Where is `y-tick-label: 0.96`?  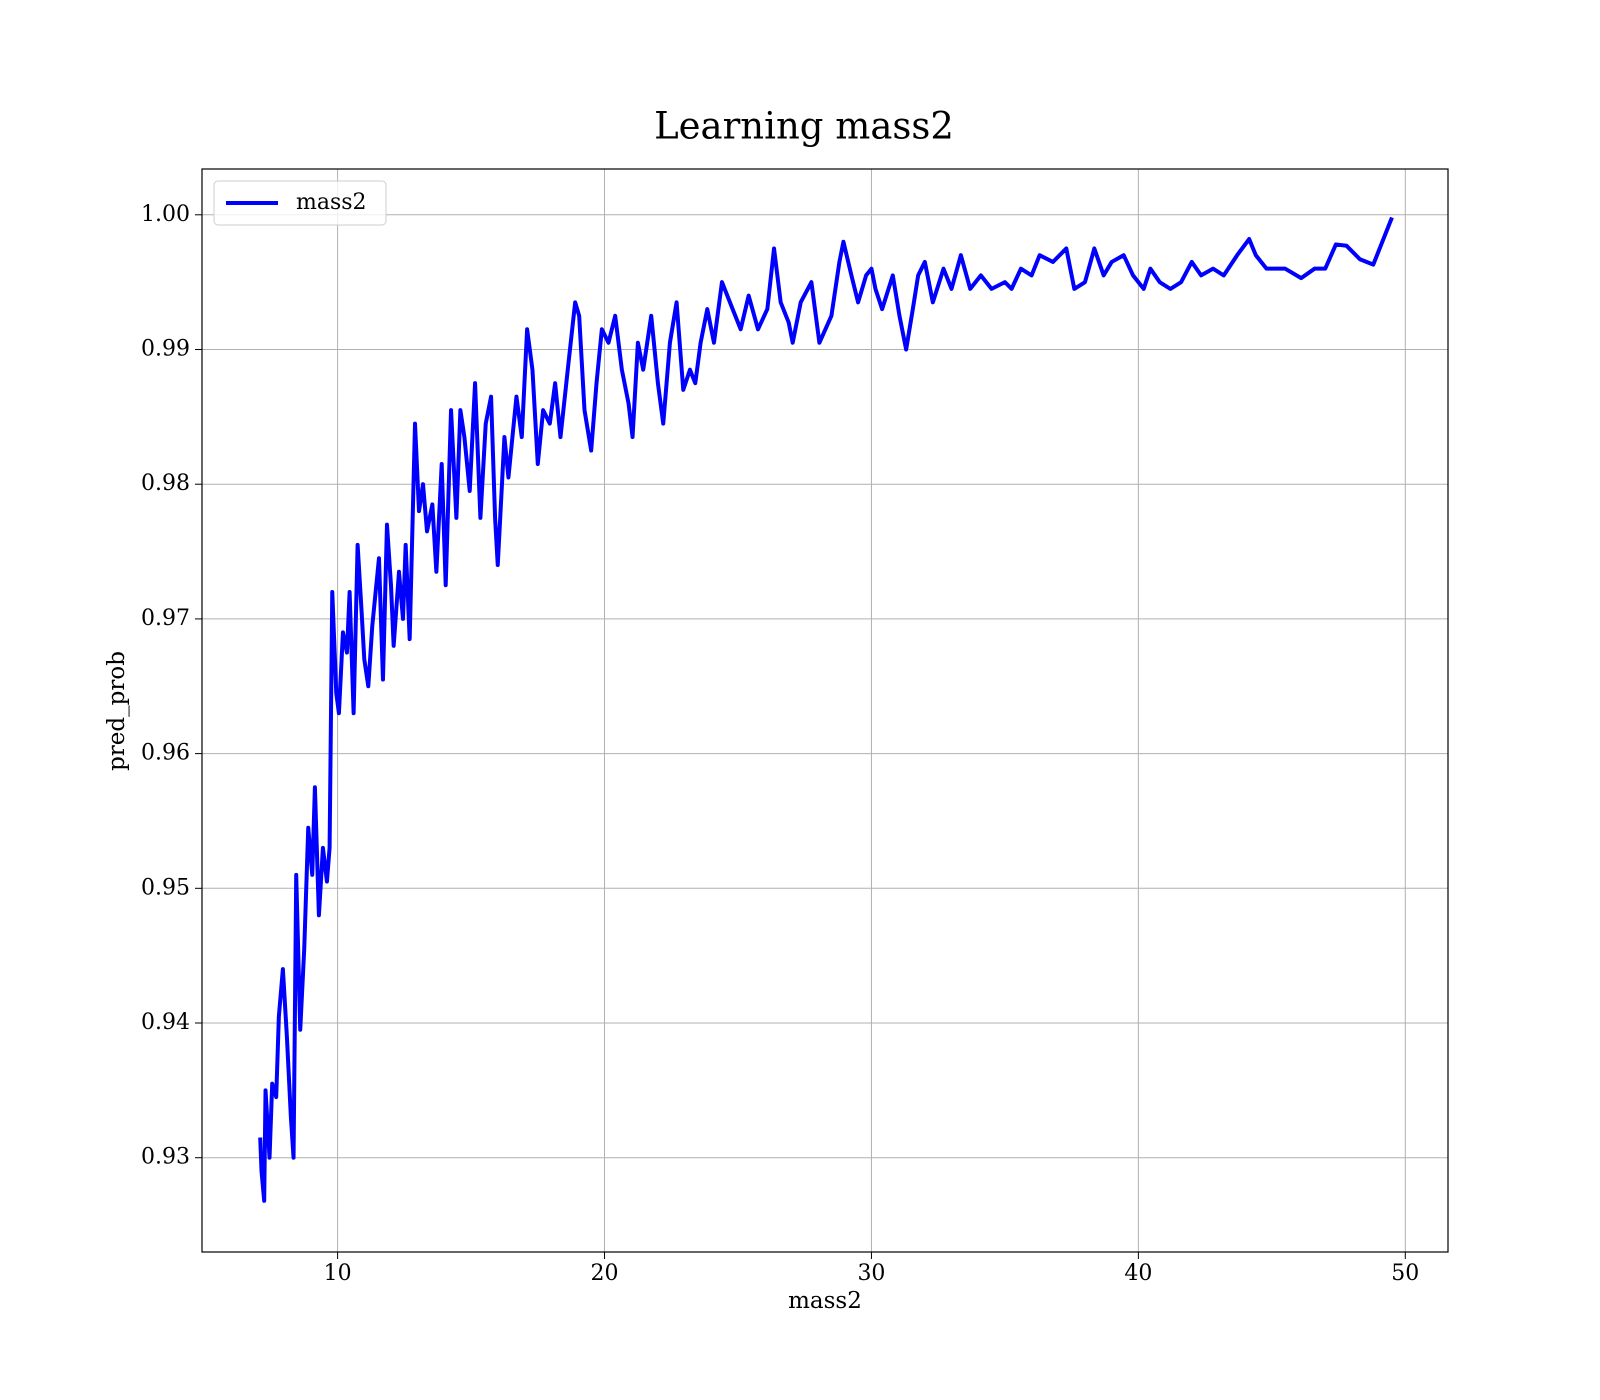 y-tick-label: 0.96 is located at coordinates (165, 753).